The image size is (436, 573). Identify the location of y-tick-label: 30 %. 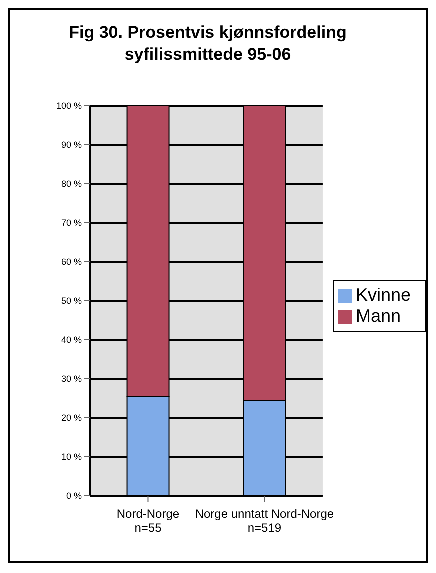
(71, 379).